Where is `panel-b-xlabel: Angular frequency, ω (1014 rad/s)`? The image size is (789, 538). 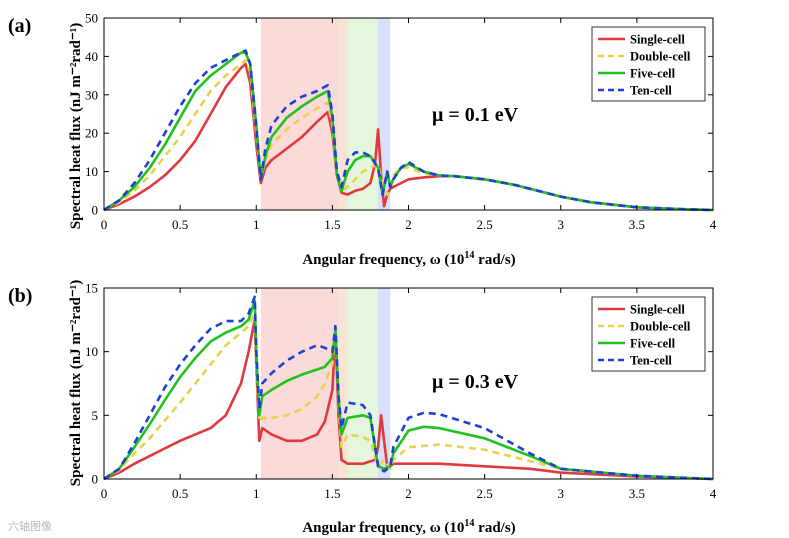 panel-b-xlabel: Angular frequency, ω (1014 rad/s) is located at coordinates (408, 527).